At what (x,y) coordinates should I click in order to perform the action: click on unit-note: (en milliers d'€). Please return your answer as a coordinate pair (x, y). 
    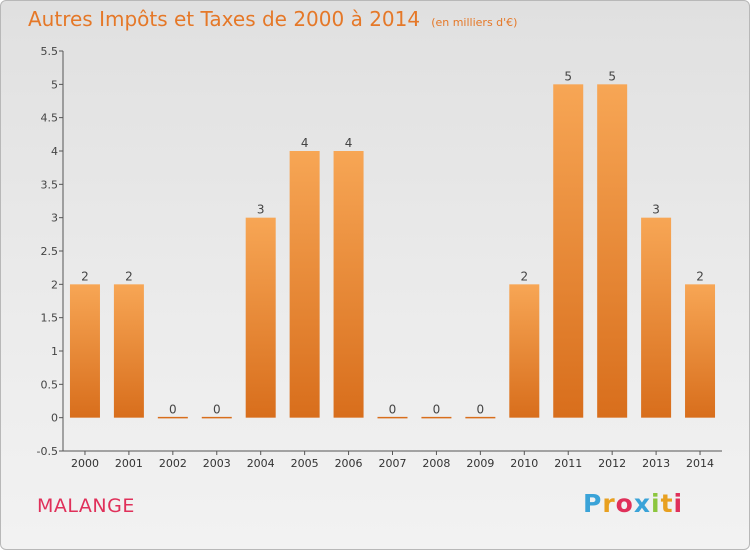
    Looking at the image, I should click on (474, 22).